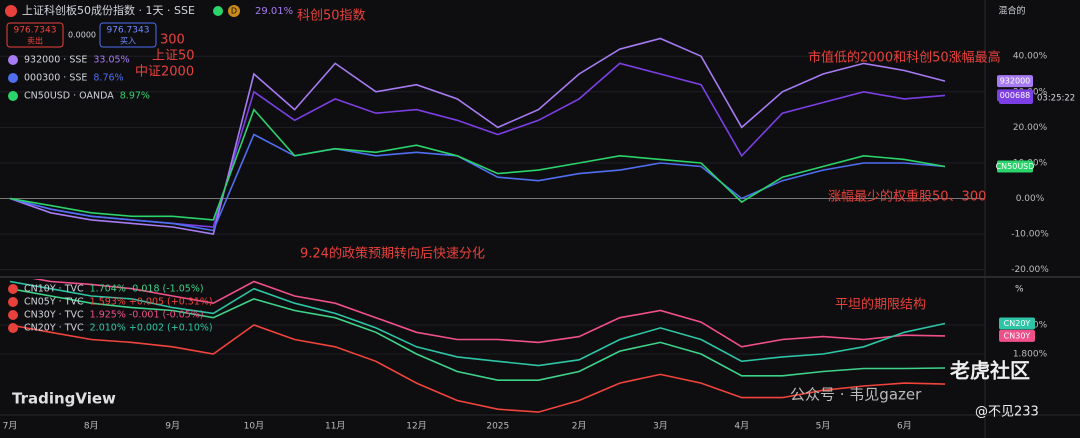 This screenshot has height=438, width=1080. Describe the element at coordinates (69, 96) in the screenshot. I see `legend-name: CN50USD · OANDA` at that location.